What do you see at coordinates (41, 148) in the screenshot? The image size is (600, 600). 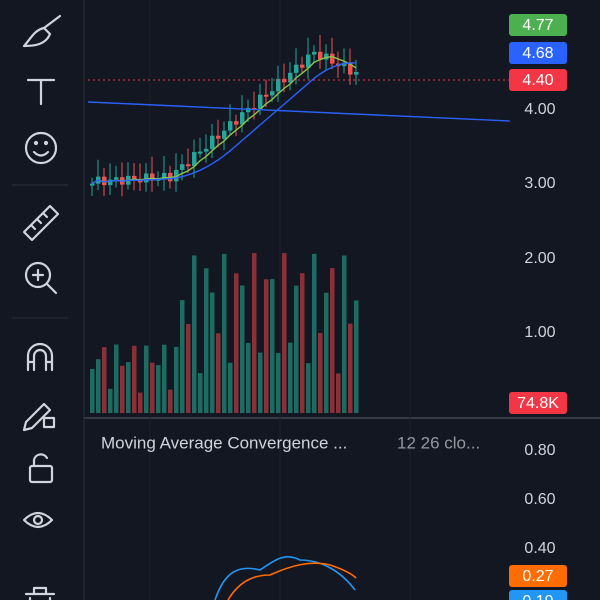 I see `emoji-tool` at bounding box center [41, 148].